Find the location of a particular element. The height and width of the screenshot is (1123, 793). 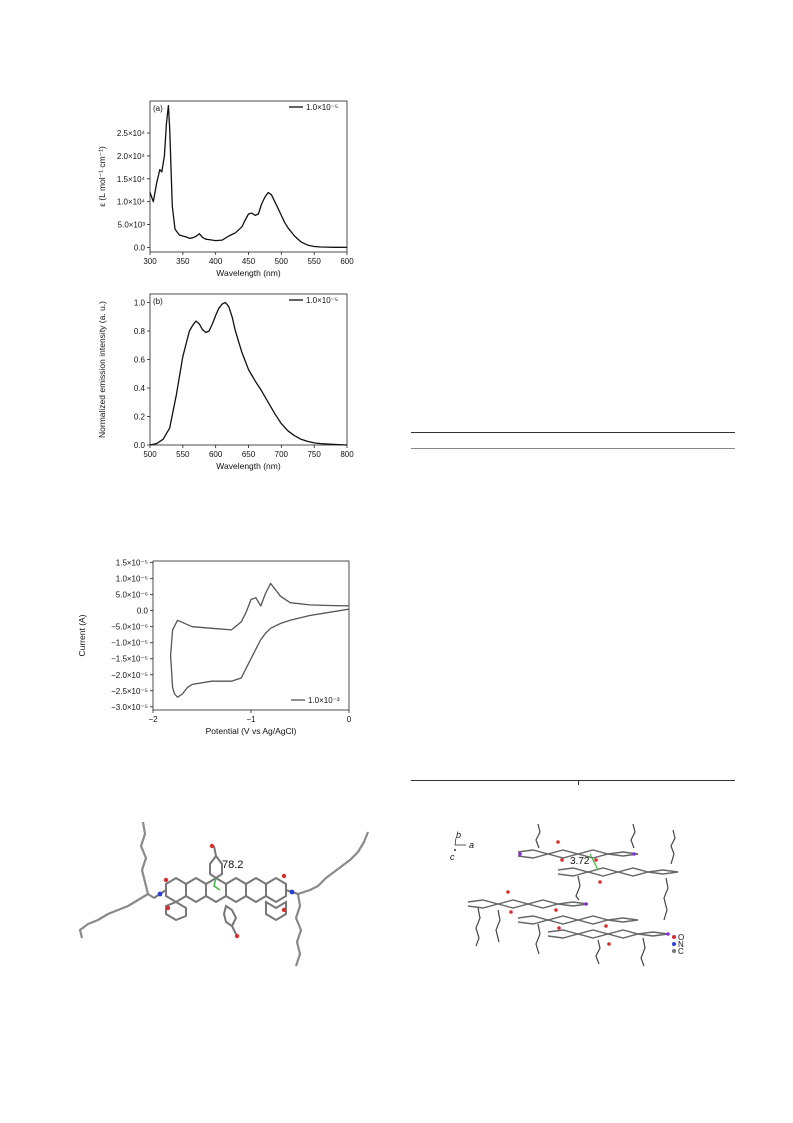

y-tick-label: 1.0 is located at coordinates (140, 303).